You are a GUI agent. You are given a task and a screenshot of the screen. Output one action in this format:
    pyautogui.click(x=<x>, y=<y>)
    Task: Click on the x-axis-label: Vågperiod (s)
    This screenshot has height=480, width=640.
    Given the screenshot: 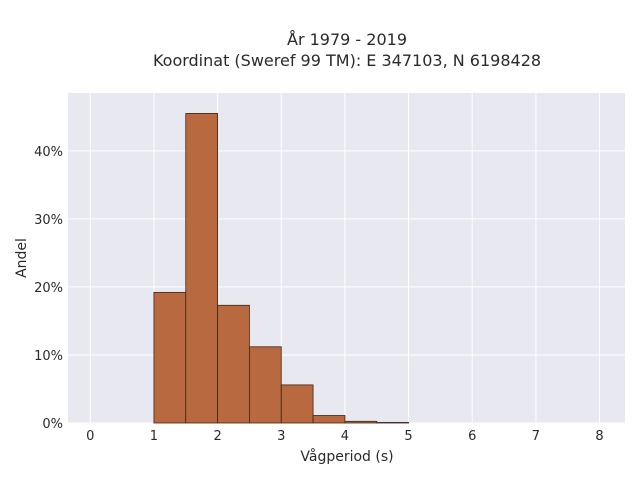 What is the action you would take?
    pyautogui.click(x=346, y=456)
    